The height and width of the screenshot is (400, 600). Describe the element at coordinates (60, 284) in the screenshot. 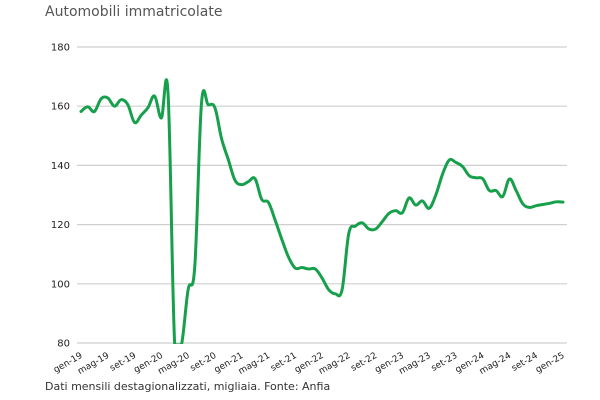

I see `y-tick-label: 100` at that location.